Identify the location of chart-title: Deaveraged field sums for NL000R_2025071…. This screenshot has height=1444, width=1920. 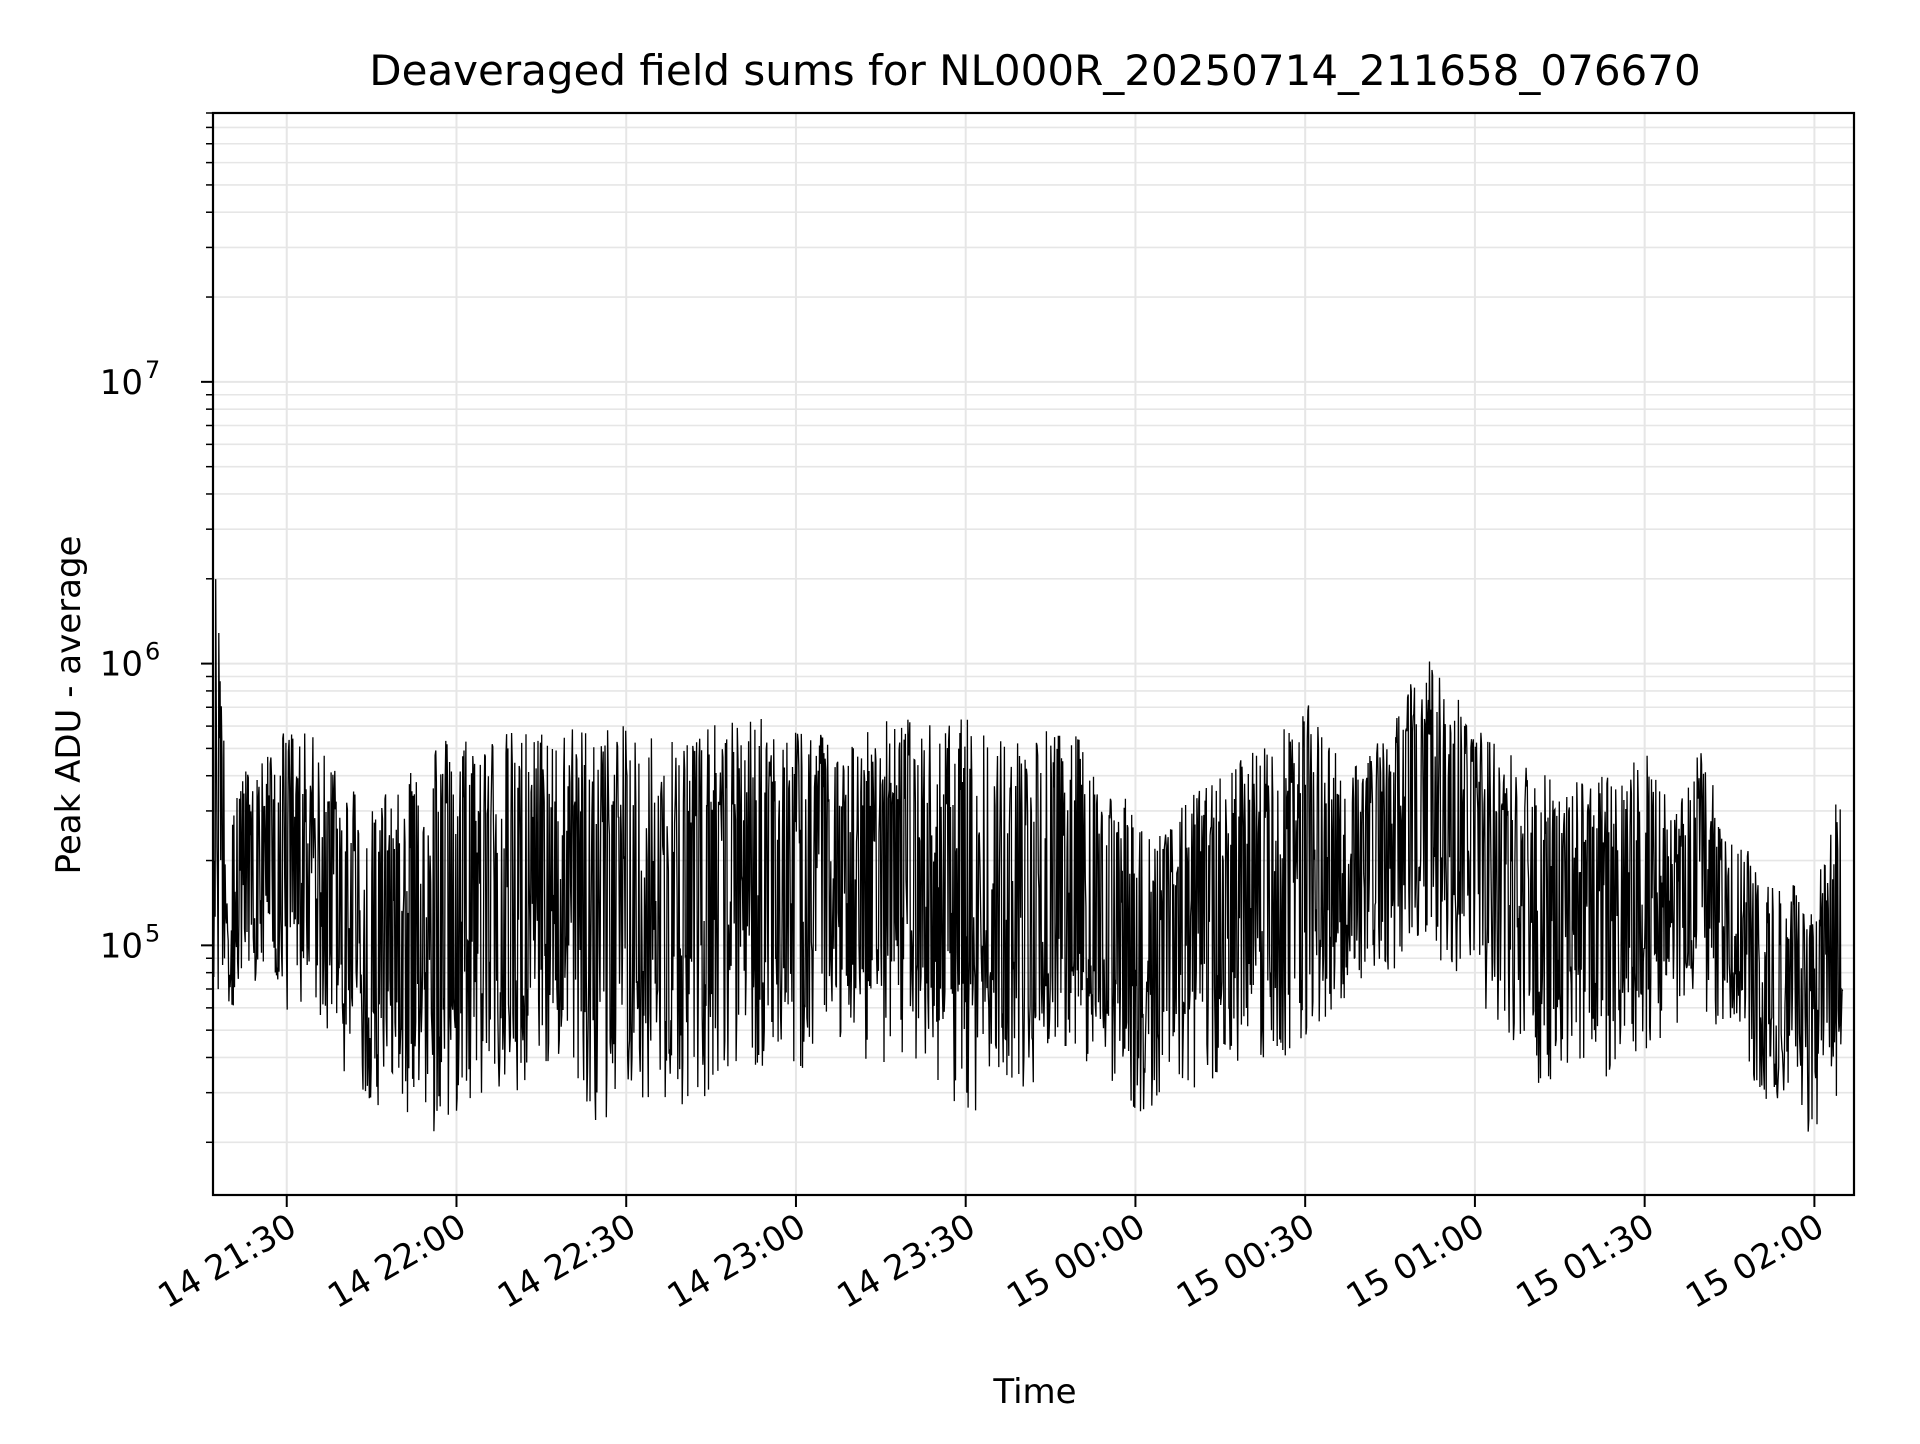
(1034, 70).